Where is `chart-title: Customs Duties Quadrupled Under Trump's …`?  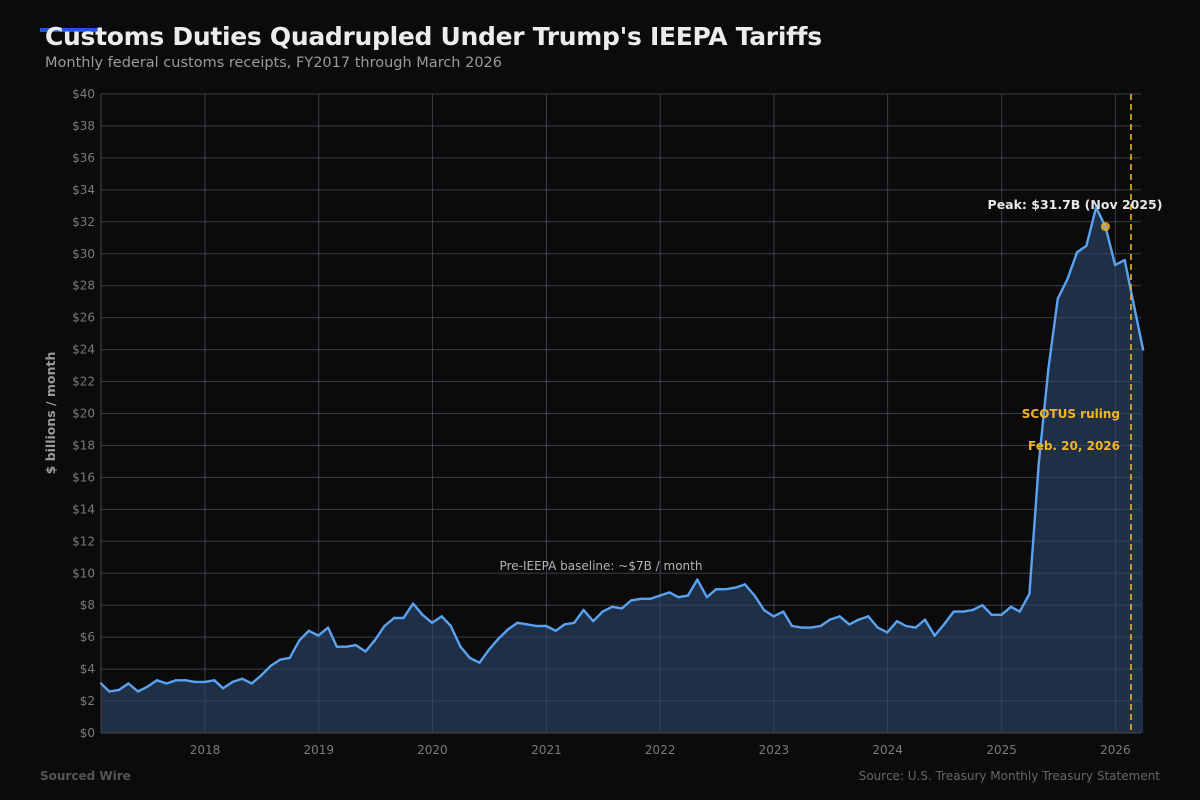
chart-title: Customs Duties Quadrupled Under Trump's … is located at coordinates (433, 36).